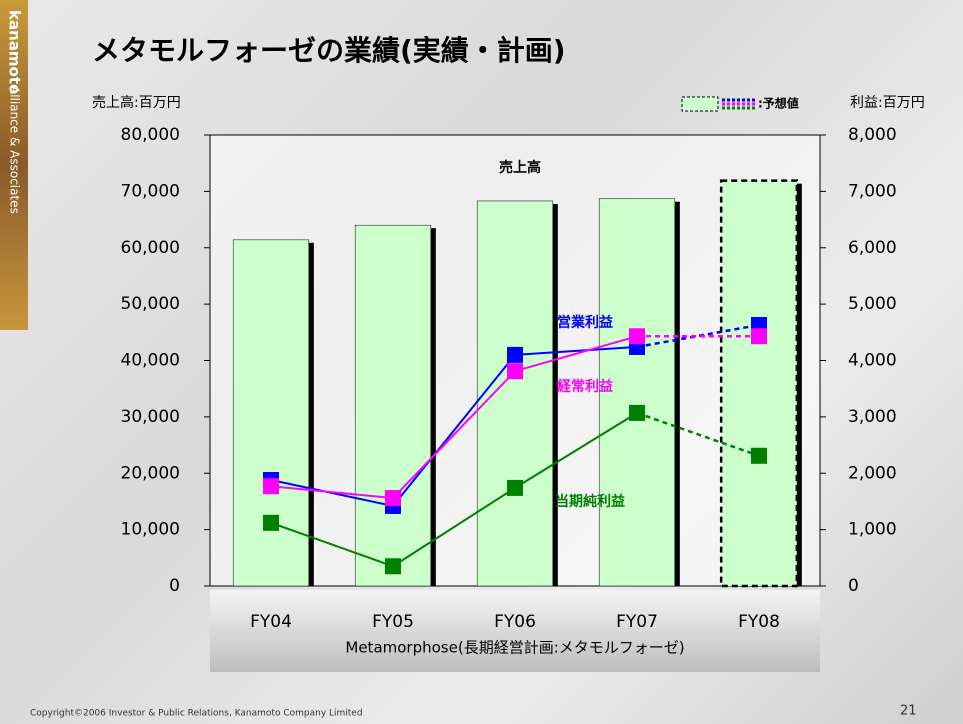  I want to click on series-label: 営業利益, so click(585, 322).